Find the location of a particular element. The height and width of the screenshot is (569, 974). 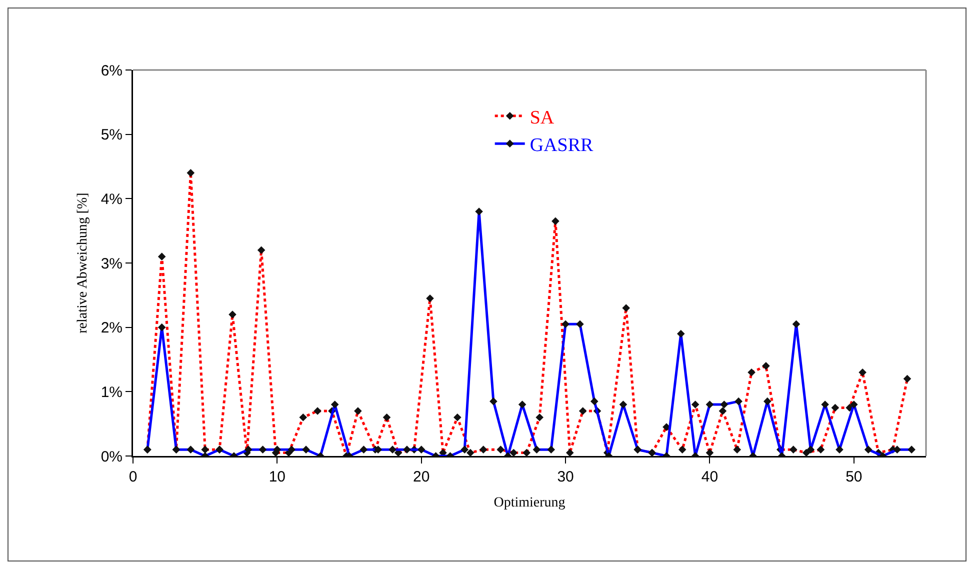

x-tick-label: 40 is located at coordinates (709, 477).